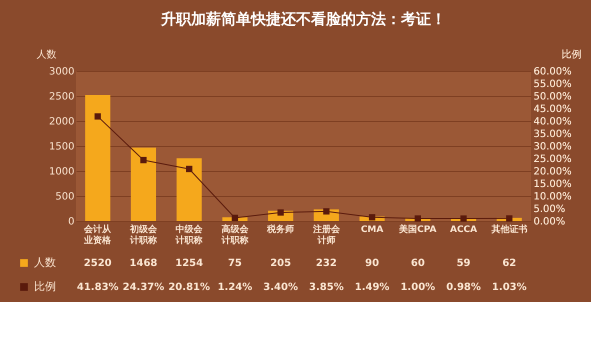 This screenshot has height=343, width=600. Describe the element at coordinates (144, 263) in the screenshot. I see `data-label: 1468` at that location.